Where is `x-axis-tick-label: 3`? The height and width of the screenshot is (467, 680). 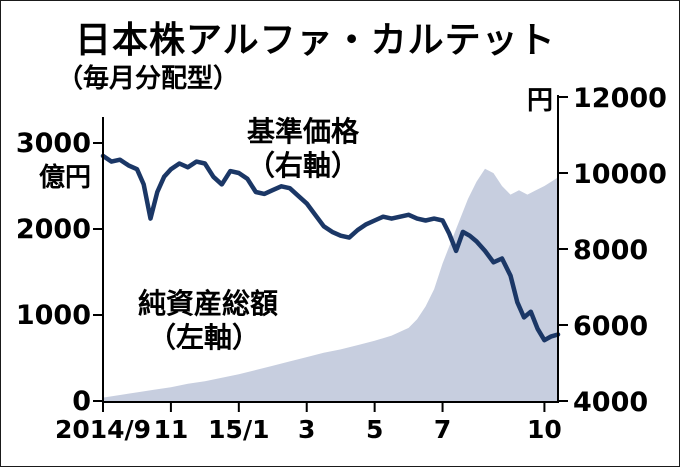
x-axis-tick-label: 3 is located at coordinates (306, 429).